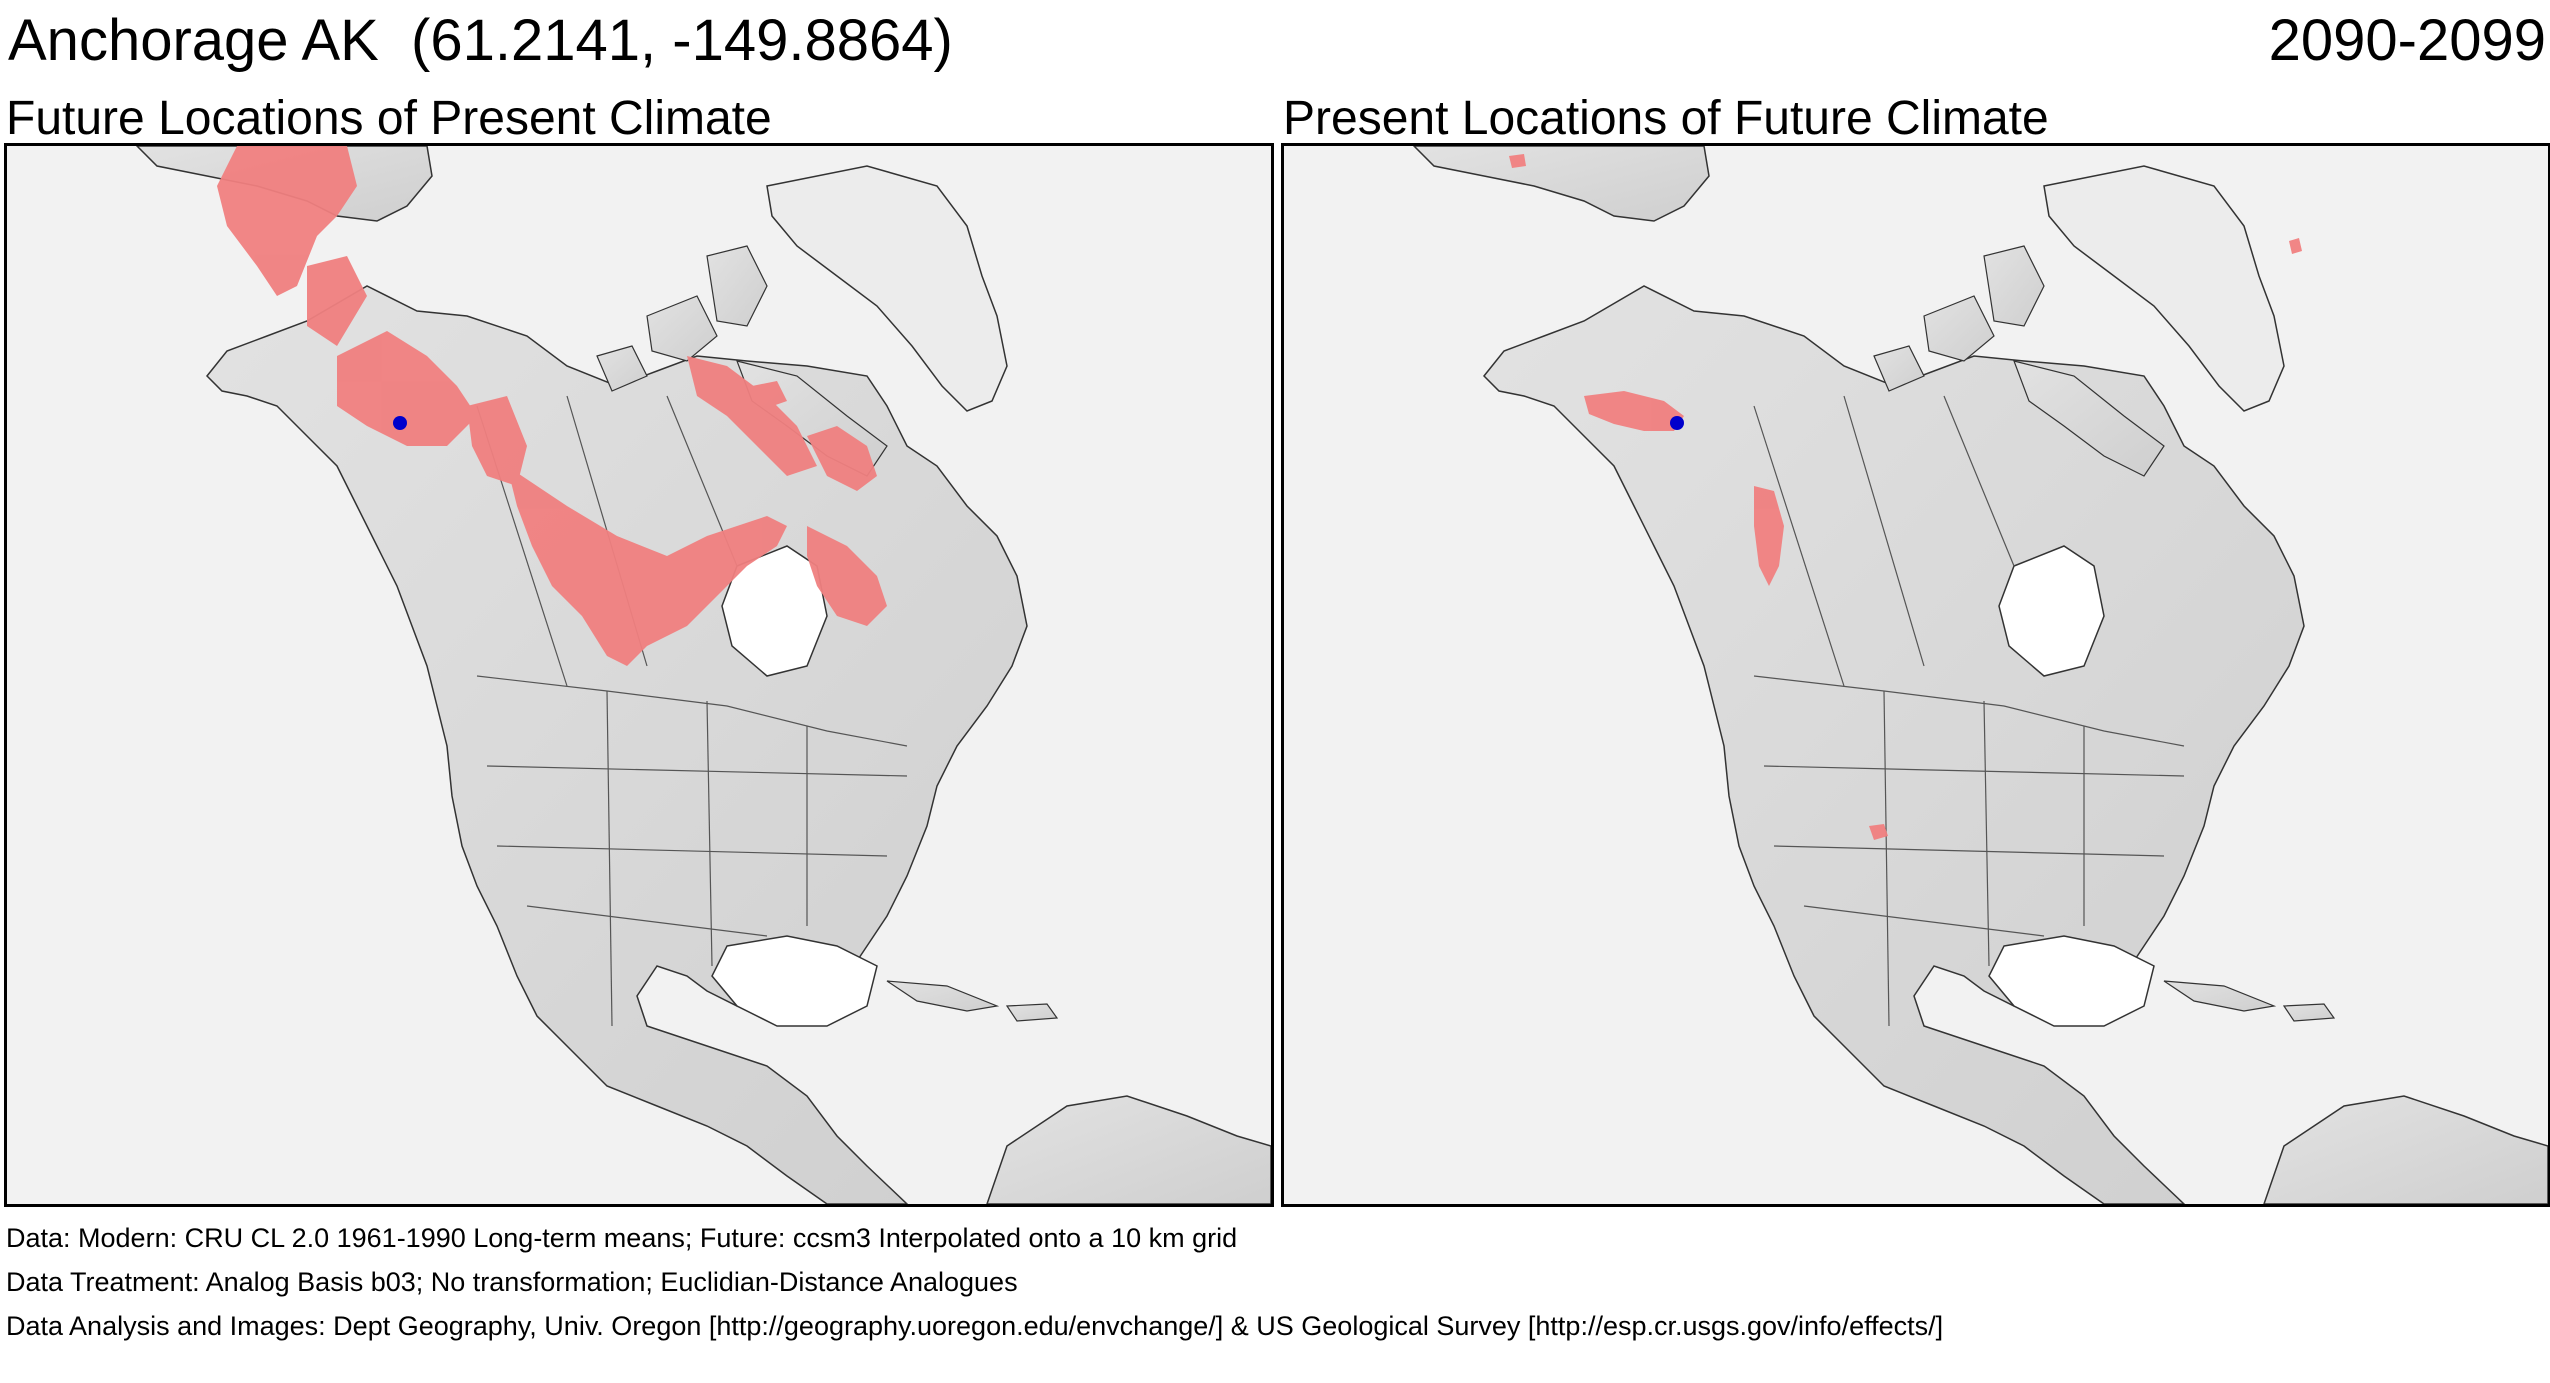 The height and width of the screenshot is (1383, 2550). I want to click on land-siberia, so click(1561, 184).